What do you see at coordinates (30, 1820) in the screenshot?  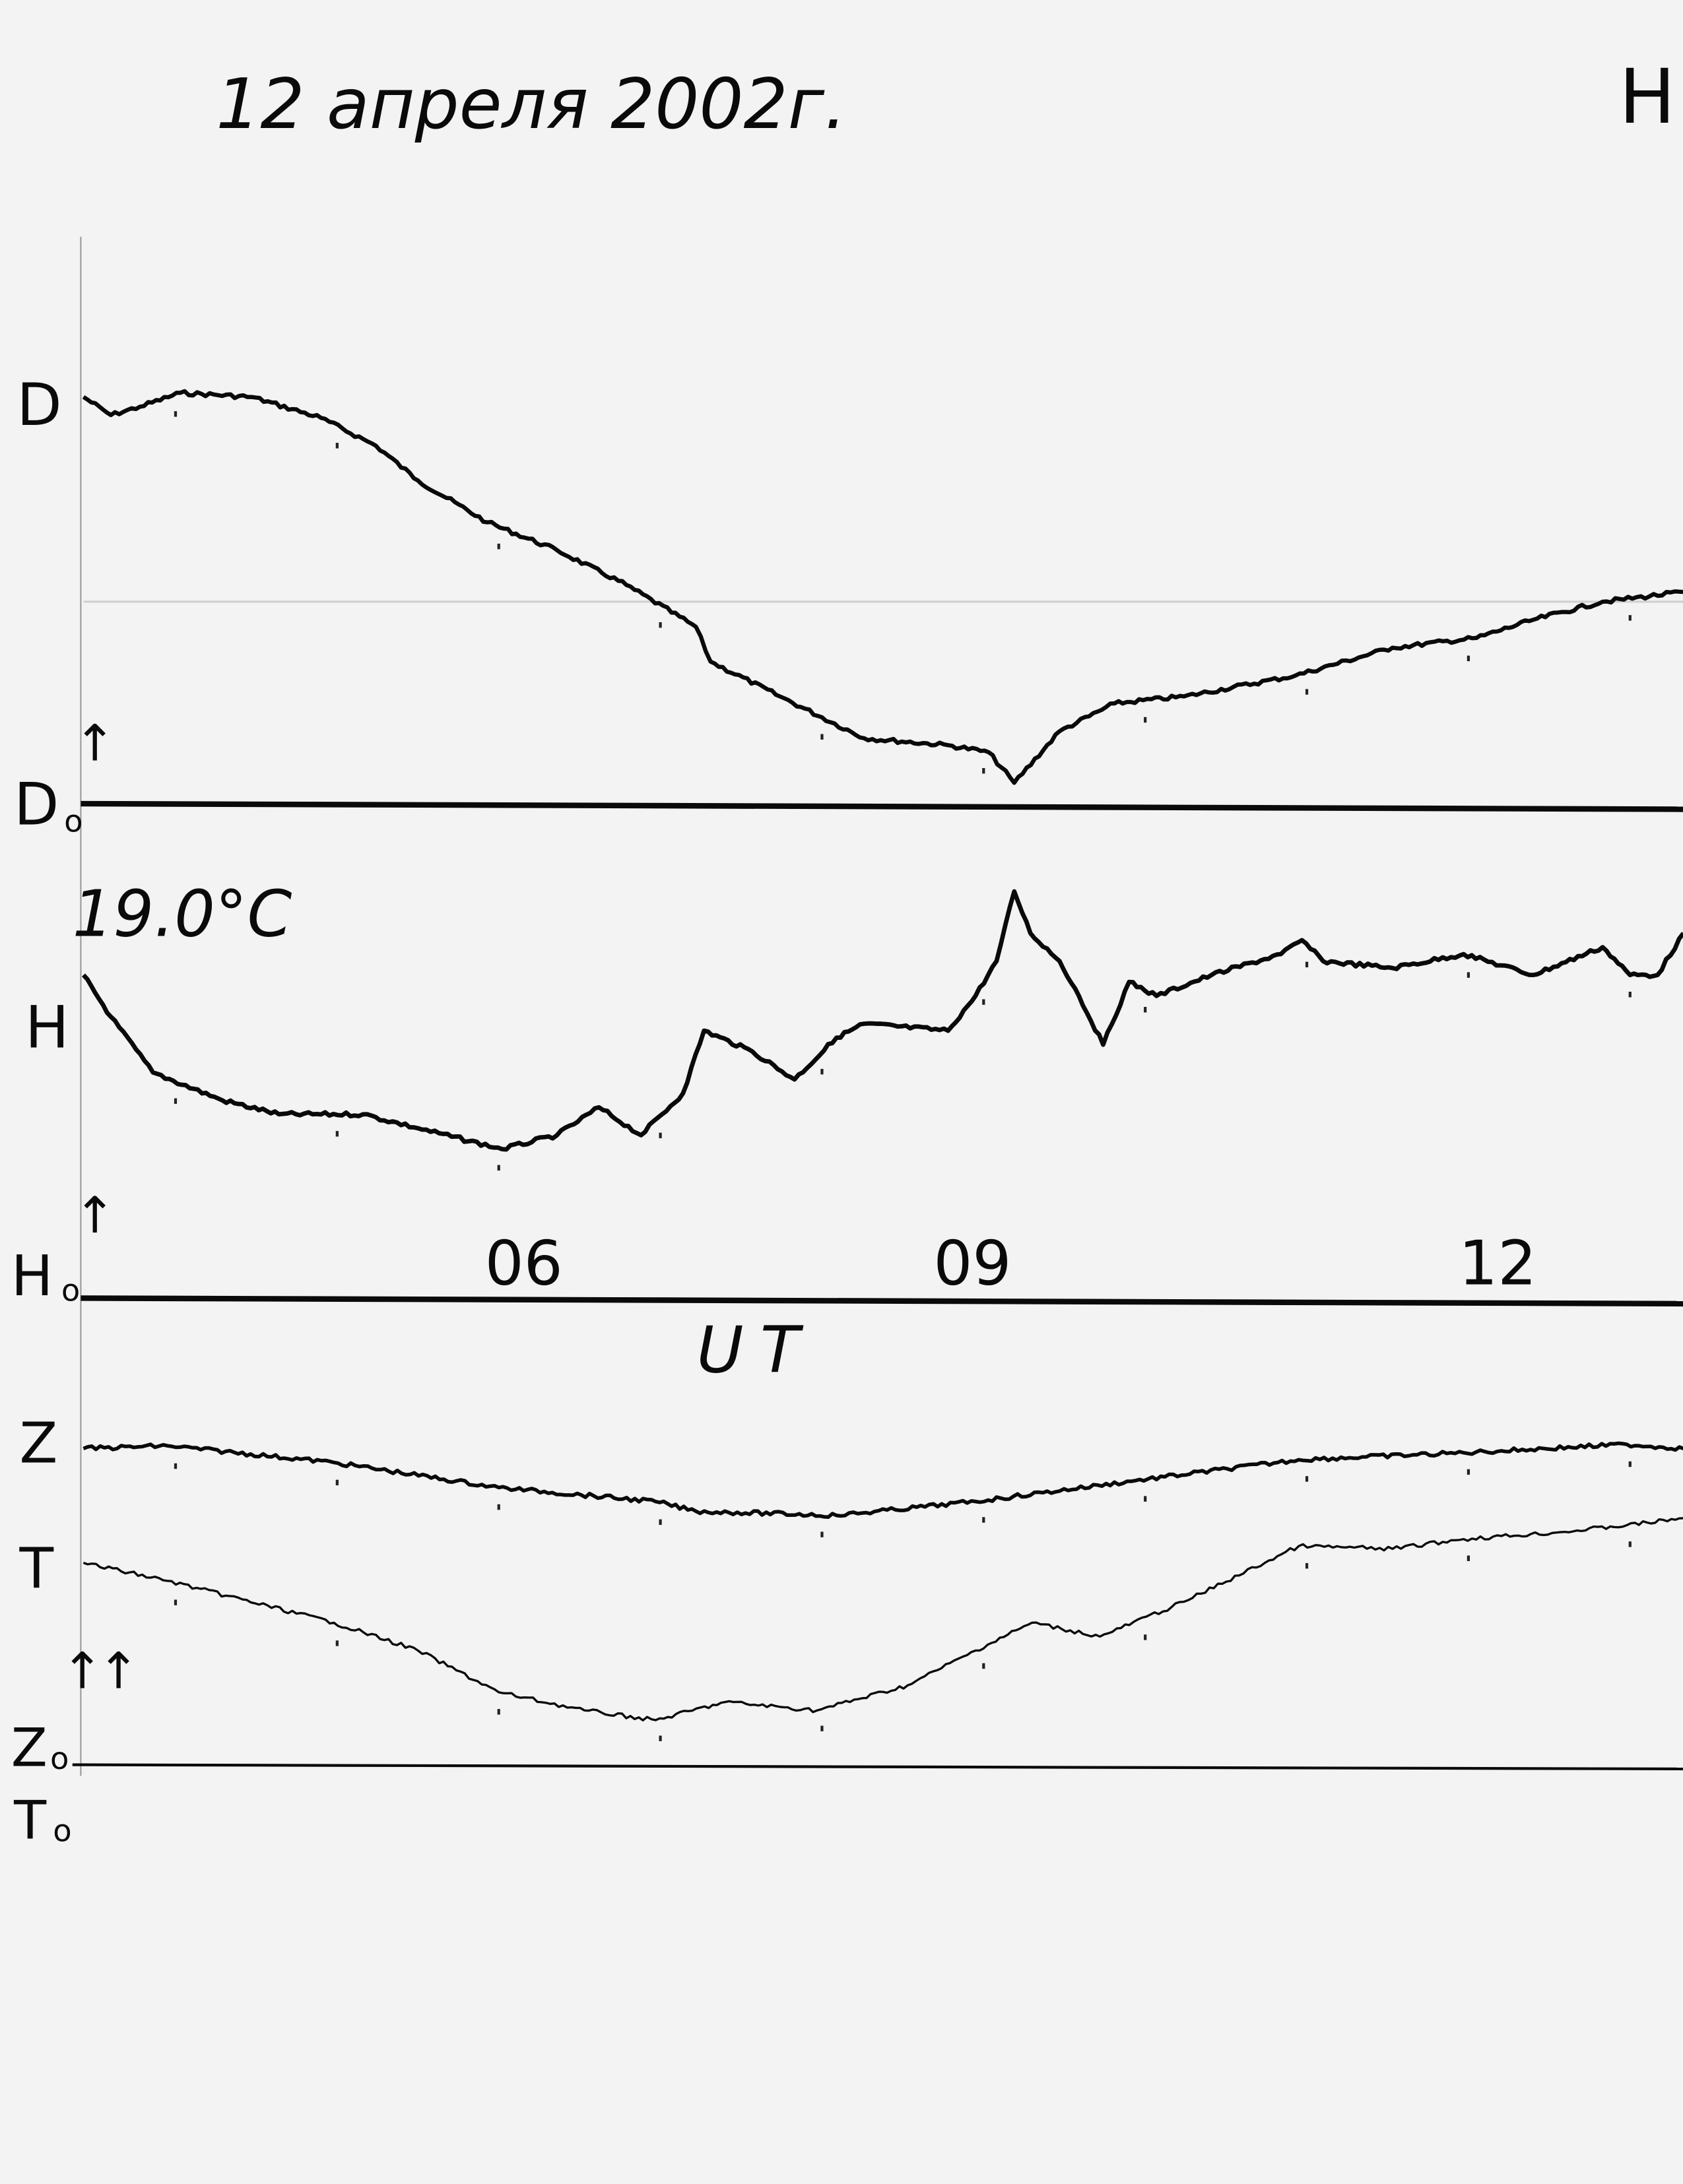 I see `label-T0: T` at bounding box center [30, 1820].